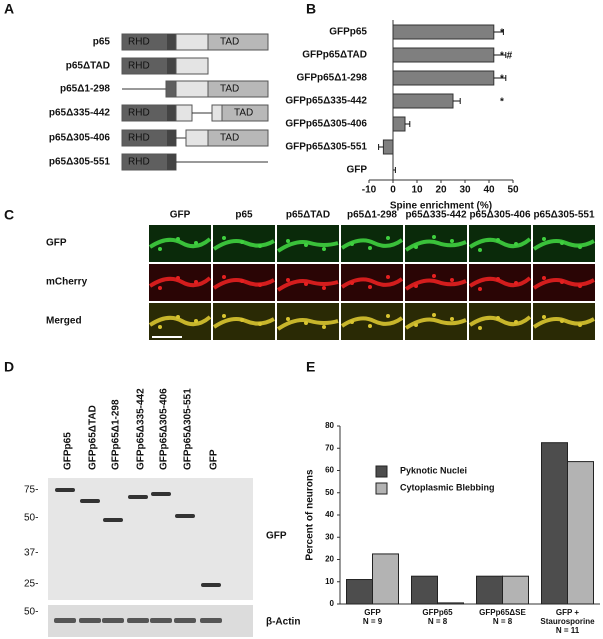 The width and height of the screenshot is (603, 639). What do you see at coordinates (9, 9) in the screenshot?
I see `panel-label: A` at bounding box center [9, 9].